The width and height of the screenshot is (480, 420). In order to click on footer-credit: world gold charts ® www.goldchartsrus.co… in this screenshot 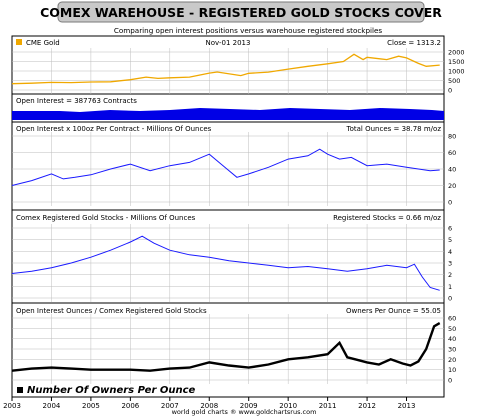, I will do `click(244, 412)`.